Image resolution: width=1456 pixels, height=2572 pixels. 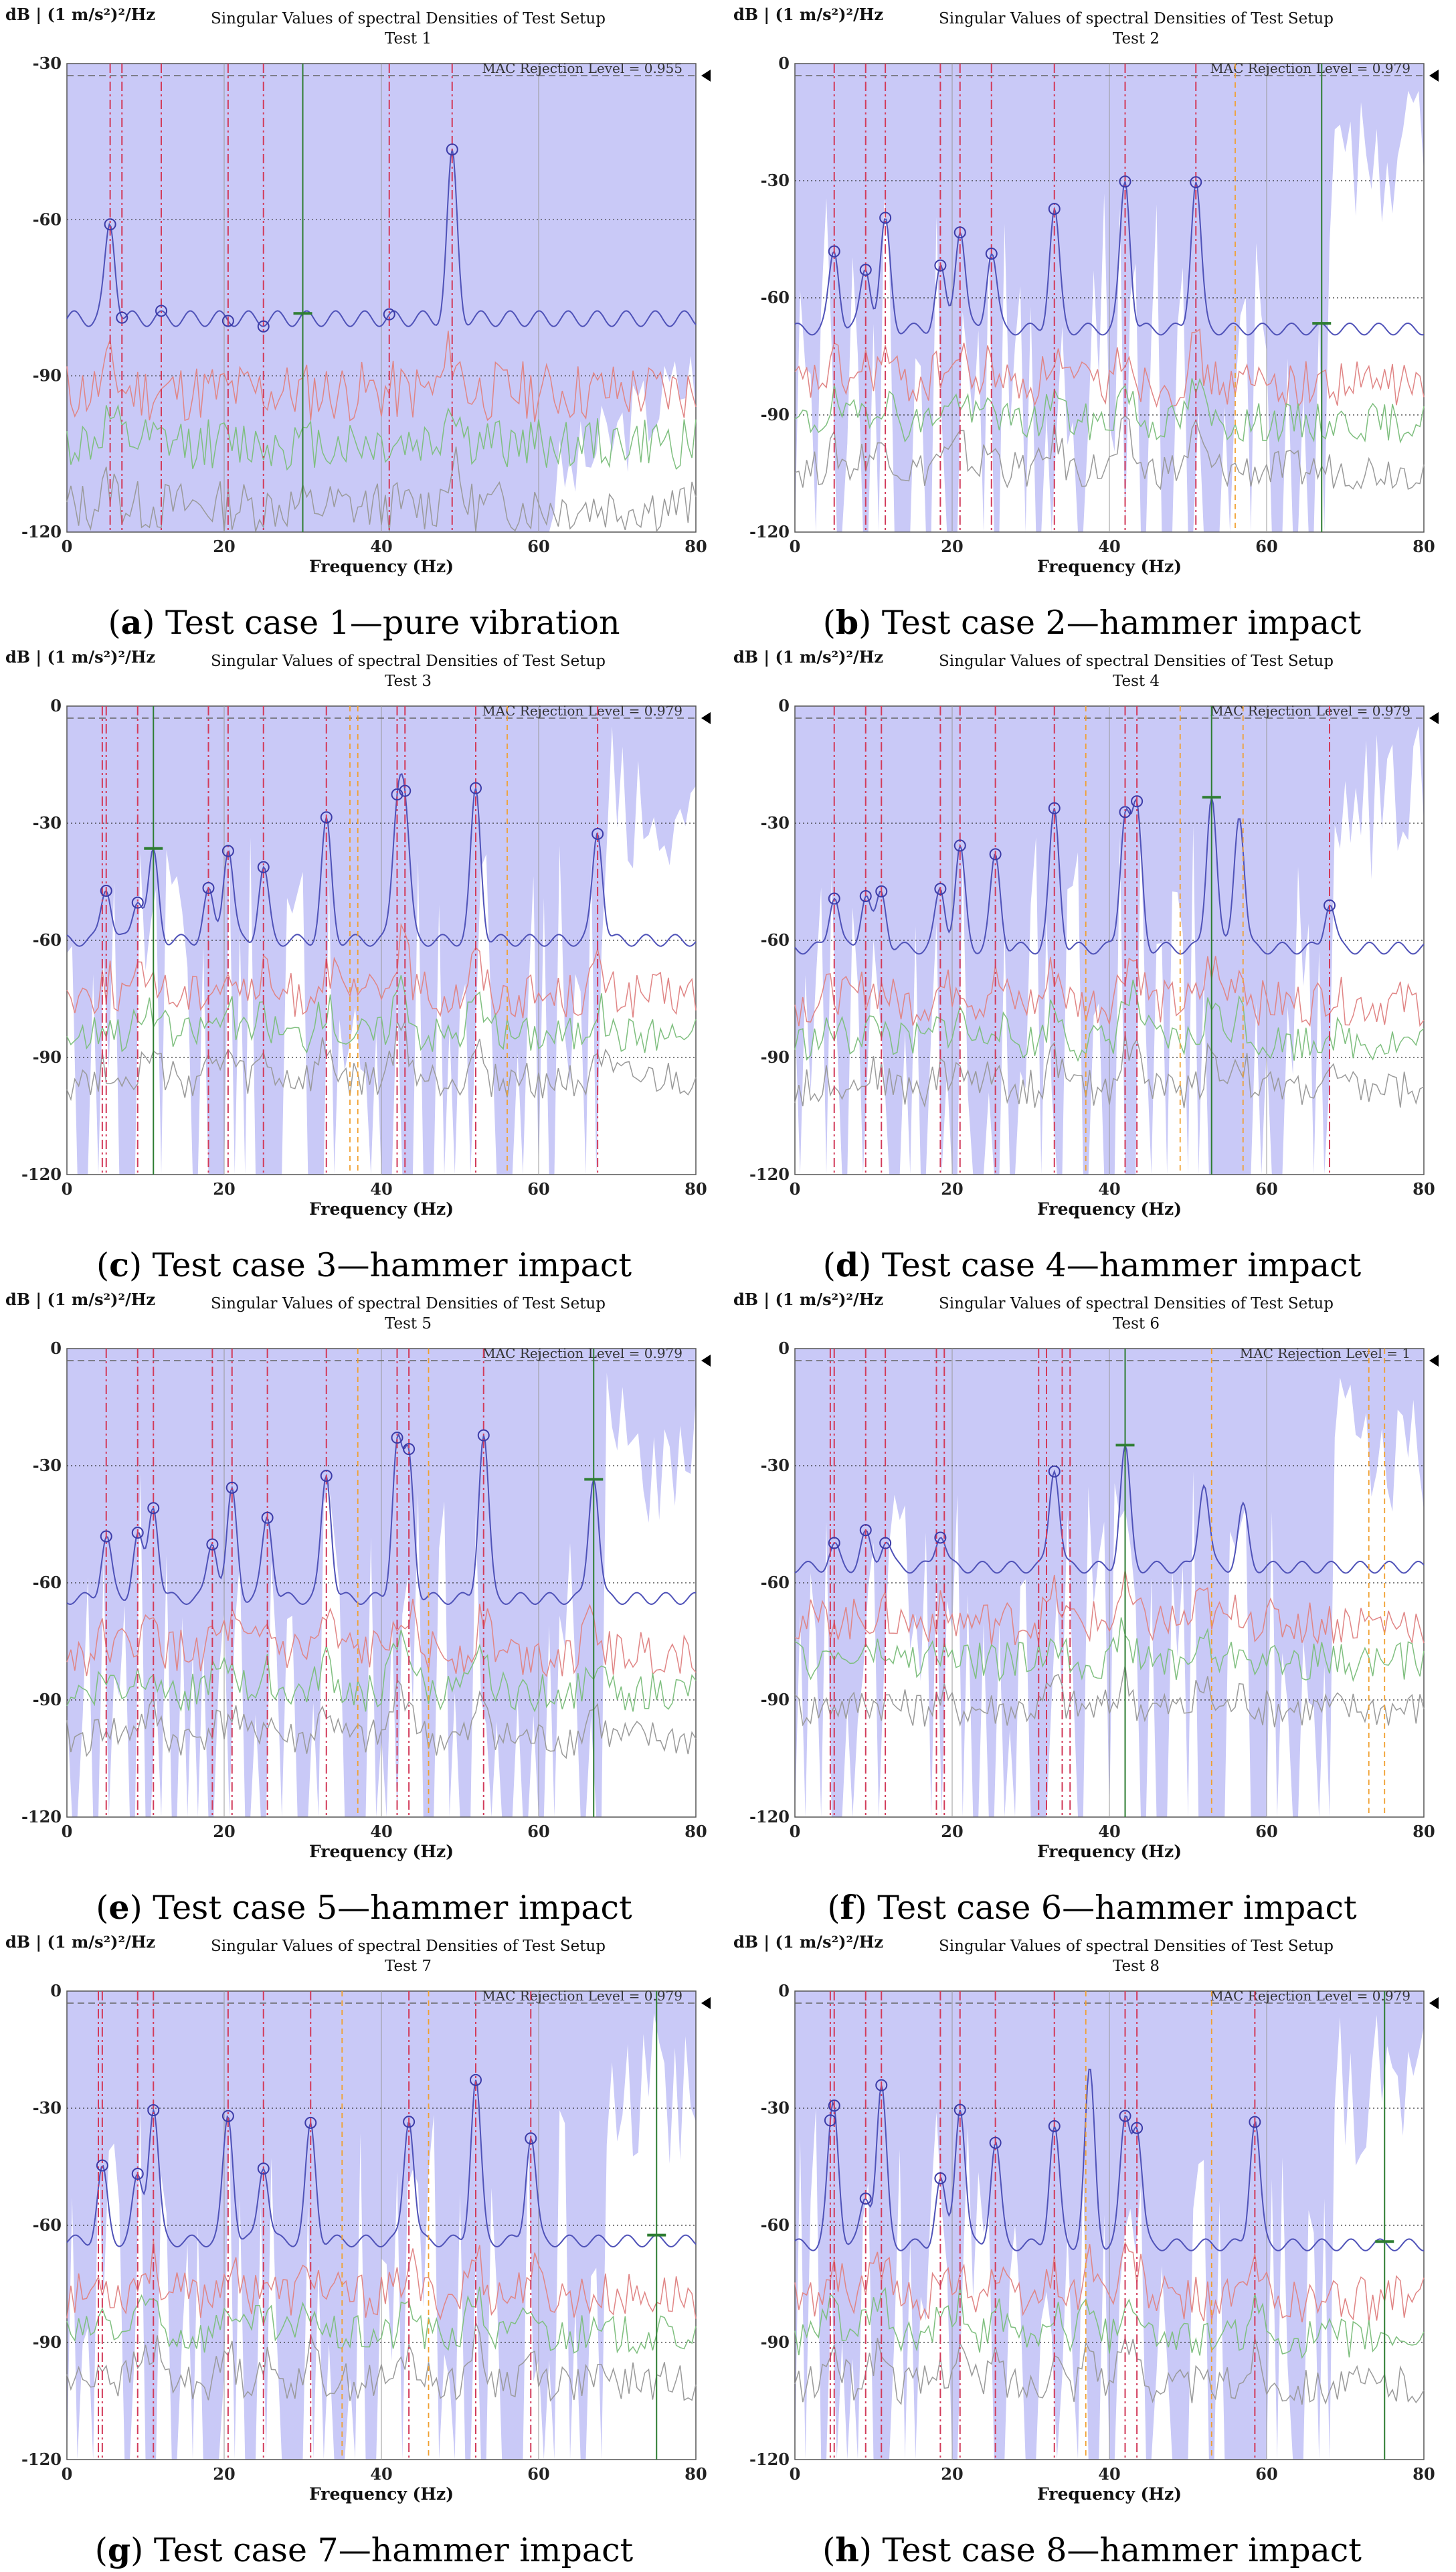 What do you see at coordinates (847, 622) in the screenshot?
I see `caption-letter: b` at bounding box center [847, 622].